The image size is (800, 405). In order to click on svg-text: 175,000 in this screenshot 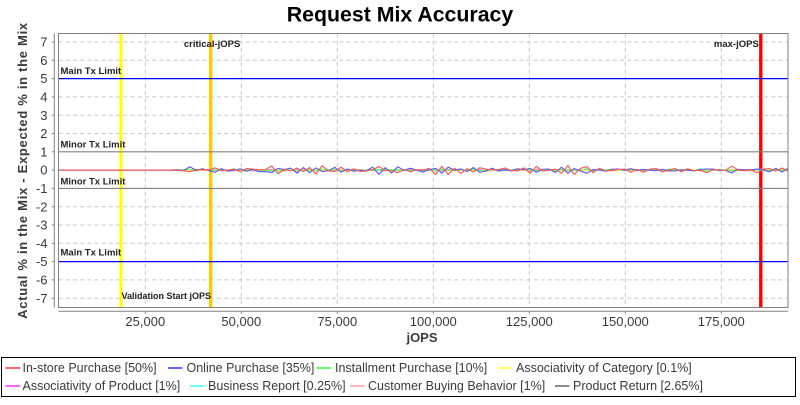, I will do `click(721, 321)`.